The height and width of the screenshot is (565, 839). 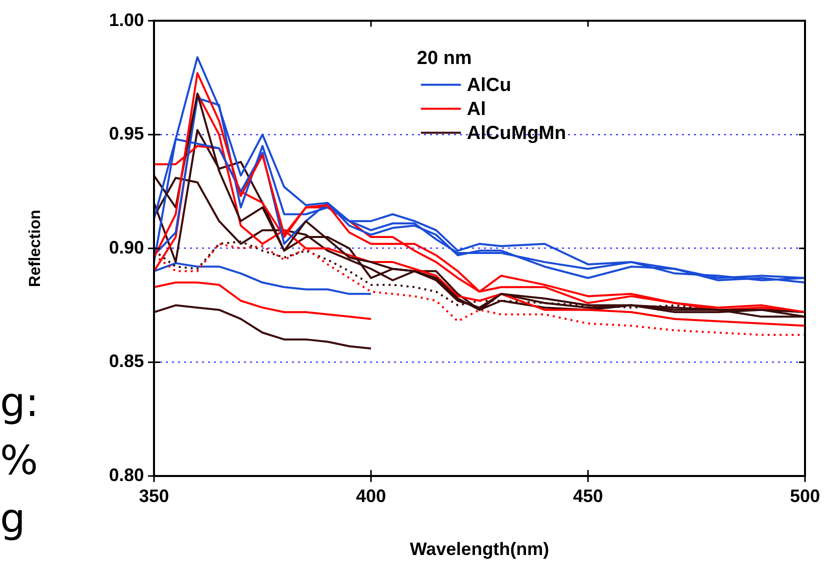 What do you see at coordinates (154, 496) in the screenshot?
I see `x-tick-label: 350` at bounding box center [154, 496].